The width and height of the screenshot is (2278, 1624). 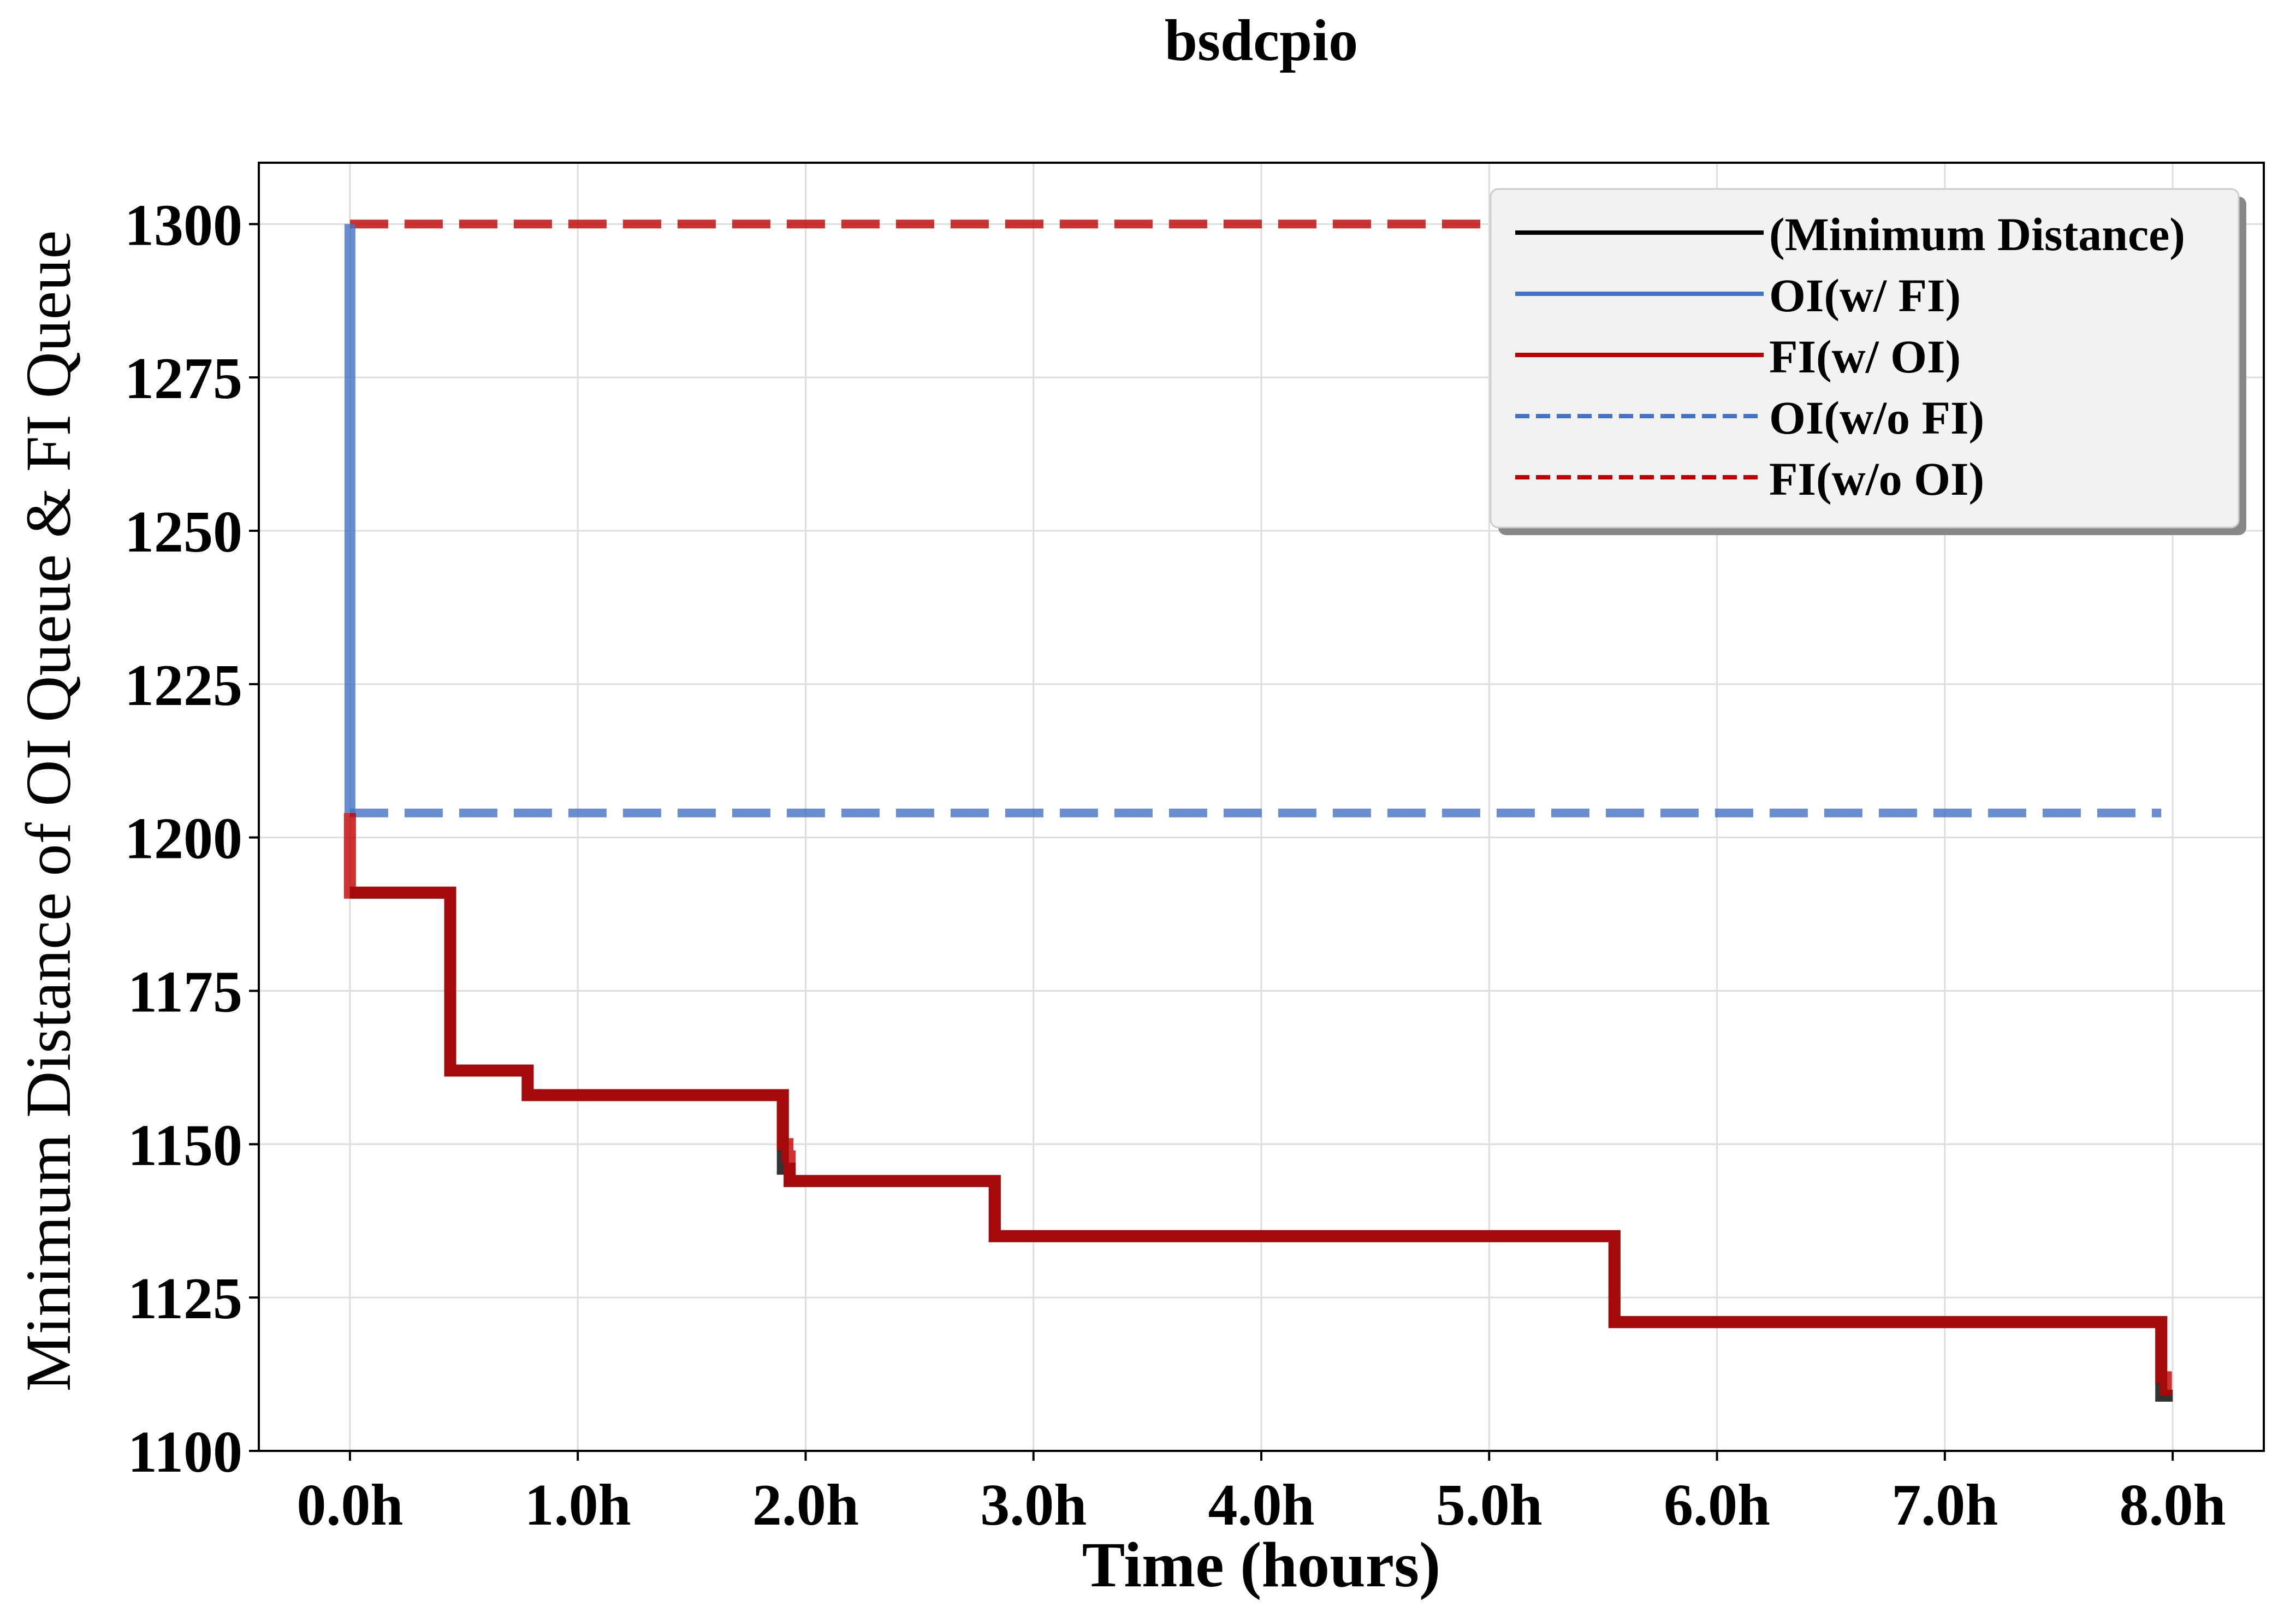 What do you see at coordinates (1717, 1505) in the screenshot?
I see `x-tick-label: 6.0h` at bounding box center [1717, 1505].